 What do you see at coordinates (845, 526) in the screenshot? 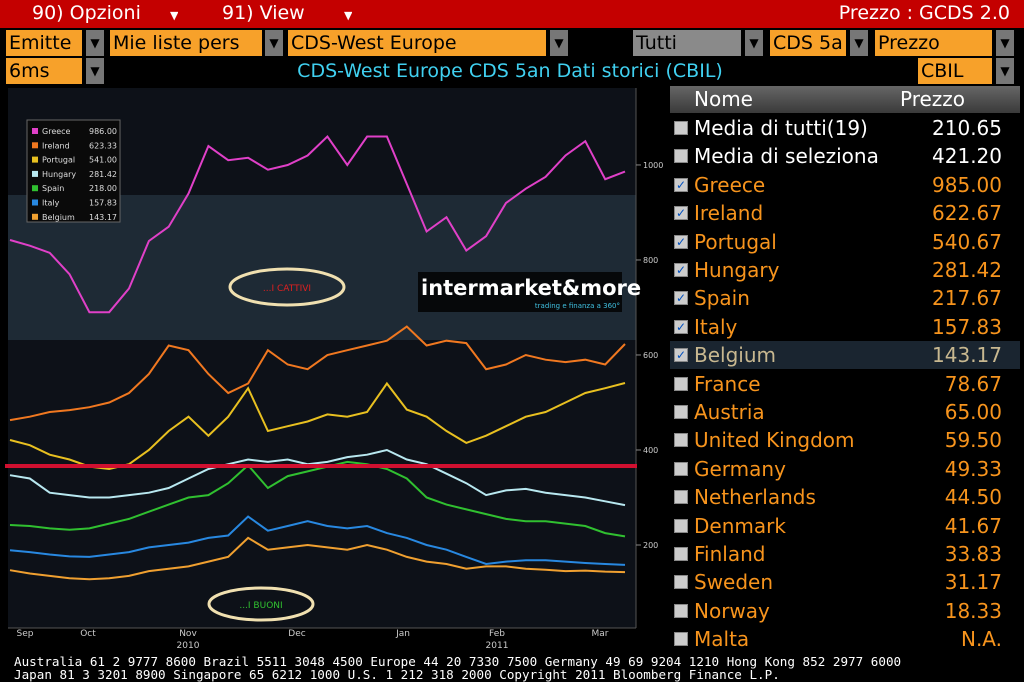
I see `table-row: Denmark 41.67` at bounding box center [845, 526].